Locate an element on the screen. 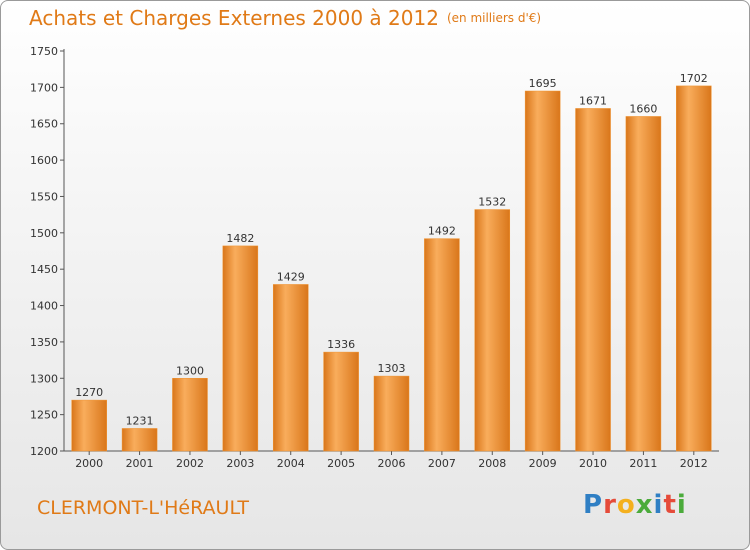 The height and width of the screenshot is (550, 750). x-tick-label: 2004 is located at coordinates (291, 463).